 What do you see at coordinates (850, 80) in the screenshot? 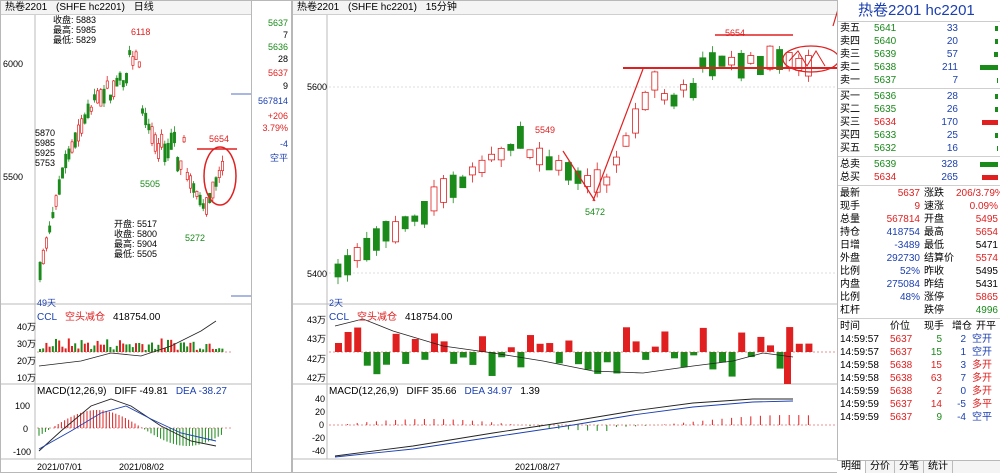
I see `ask-row-label: 卖一` at bounding box center [850, 80].